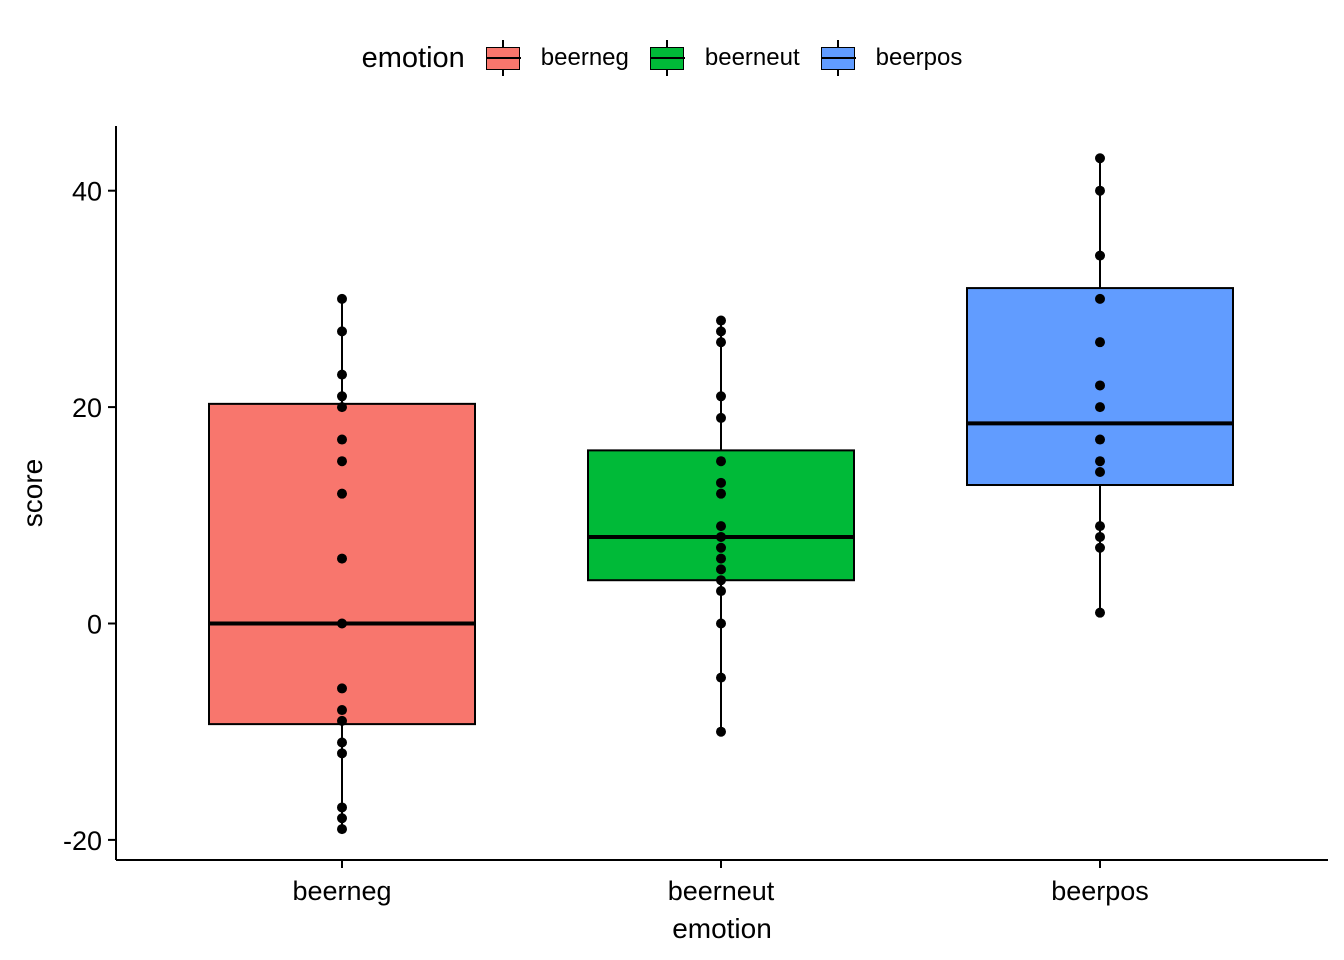  I want to click on legend-key-beerneg, so click(503, 58).